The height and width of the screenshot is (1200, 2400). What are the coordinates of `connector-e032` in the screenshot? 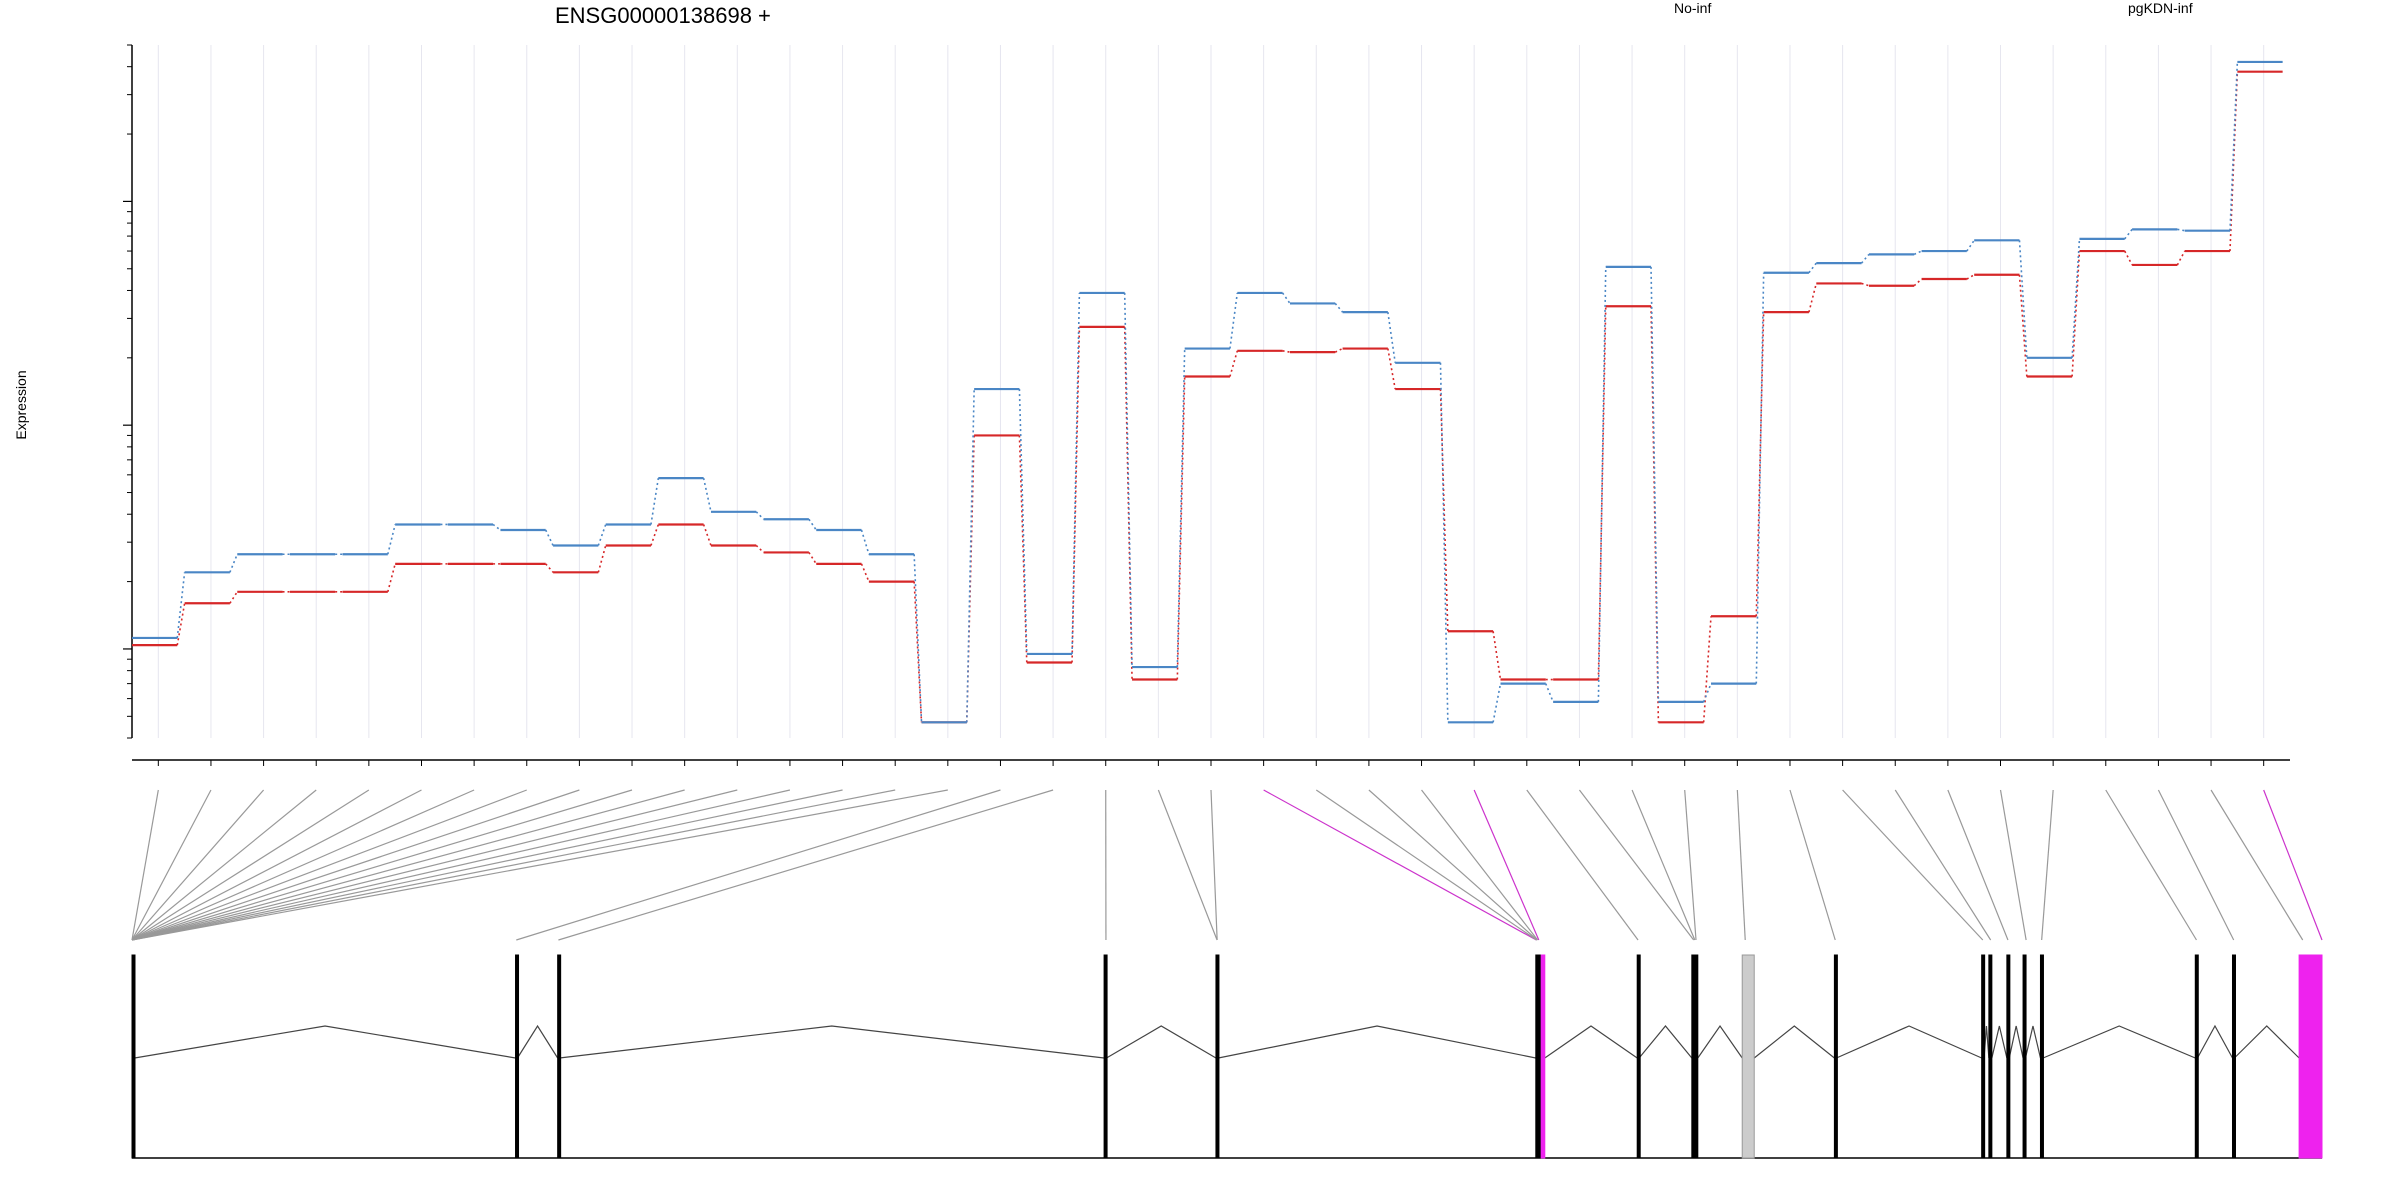 It's located at (1812, 865).